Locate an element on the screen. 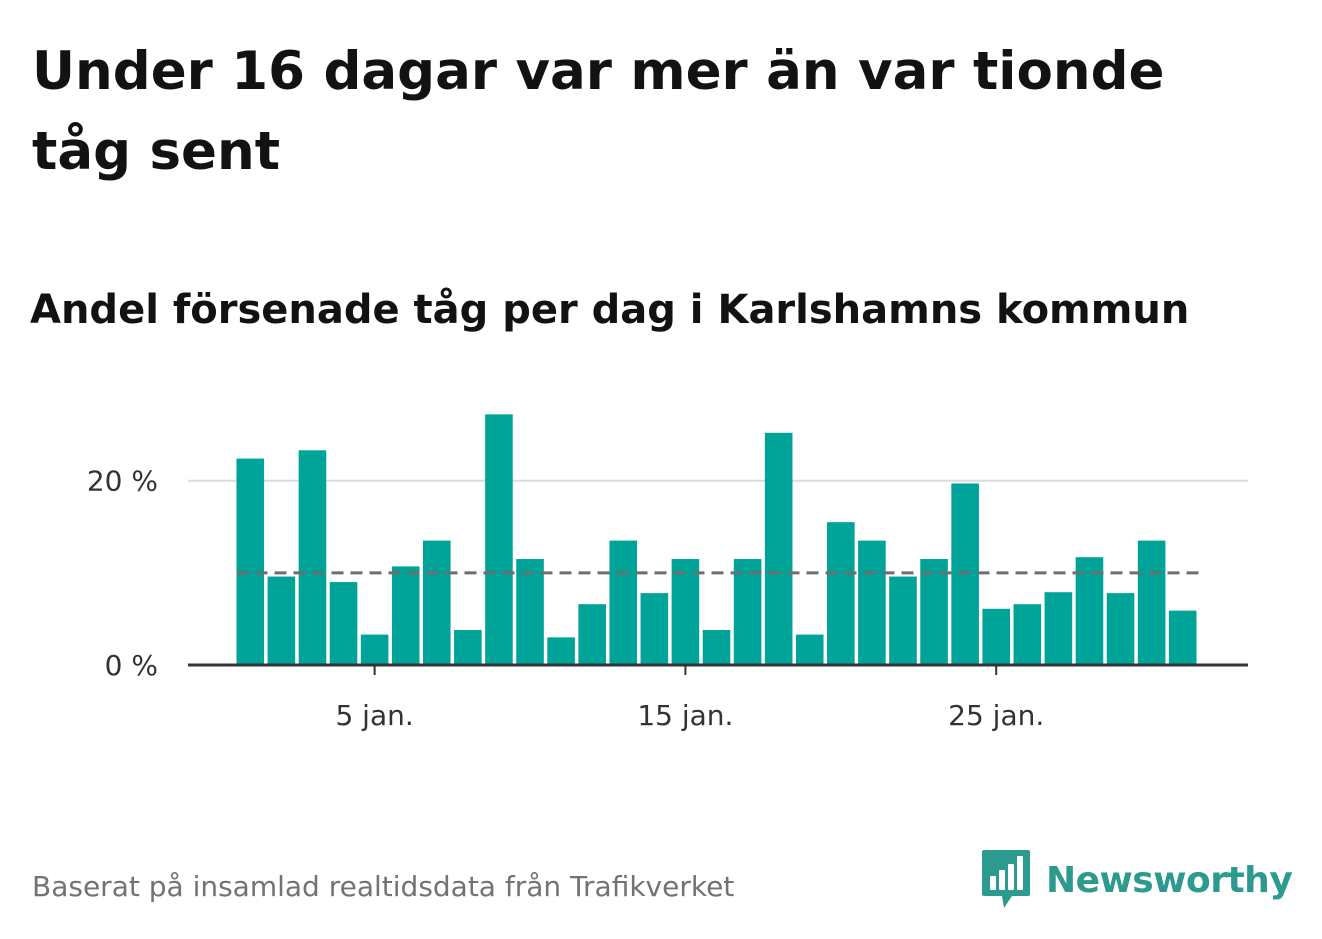 The height and width of the screenshot is (939, 1322). brand-logo: Newsworthy is located at coordinates (1136, 880).